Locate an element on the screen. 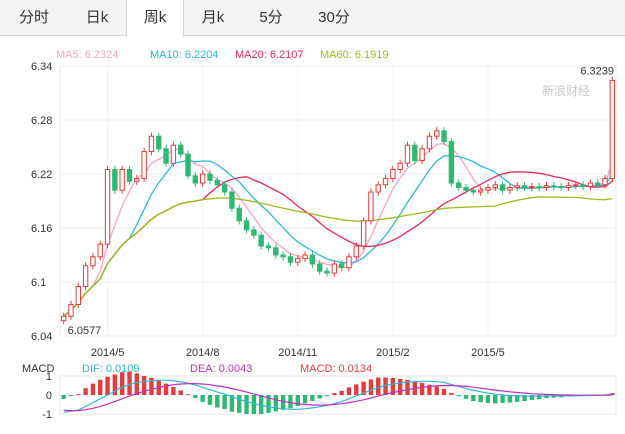 Image resolution: width=625 pixels, height=434 pixels. ma-legend-ma20: MA20: 6.2107 is located at coordinates (269, 55).